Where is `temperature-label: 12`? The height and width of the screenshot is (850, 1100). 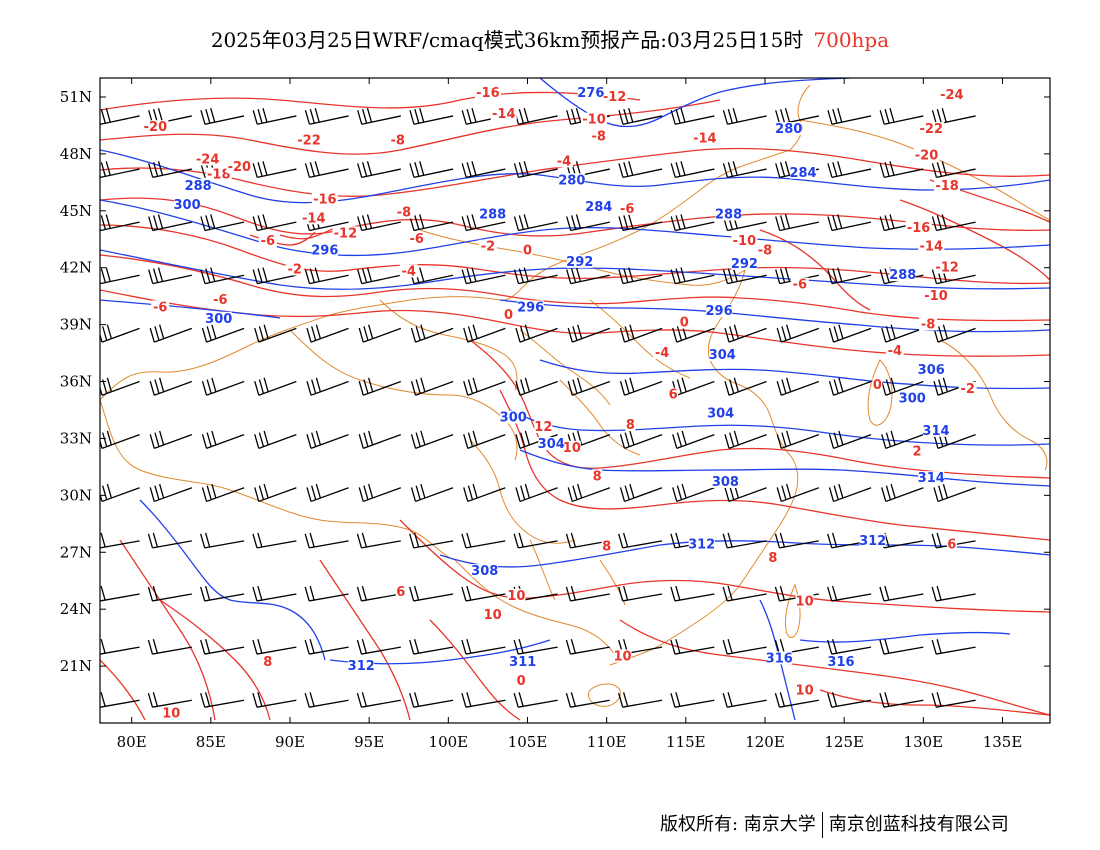 temperature-label: 12 is located at coordinates (543, 427).